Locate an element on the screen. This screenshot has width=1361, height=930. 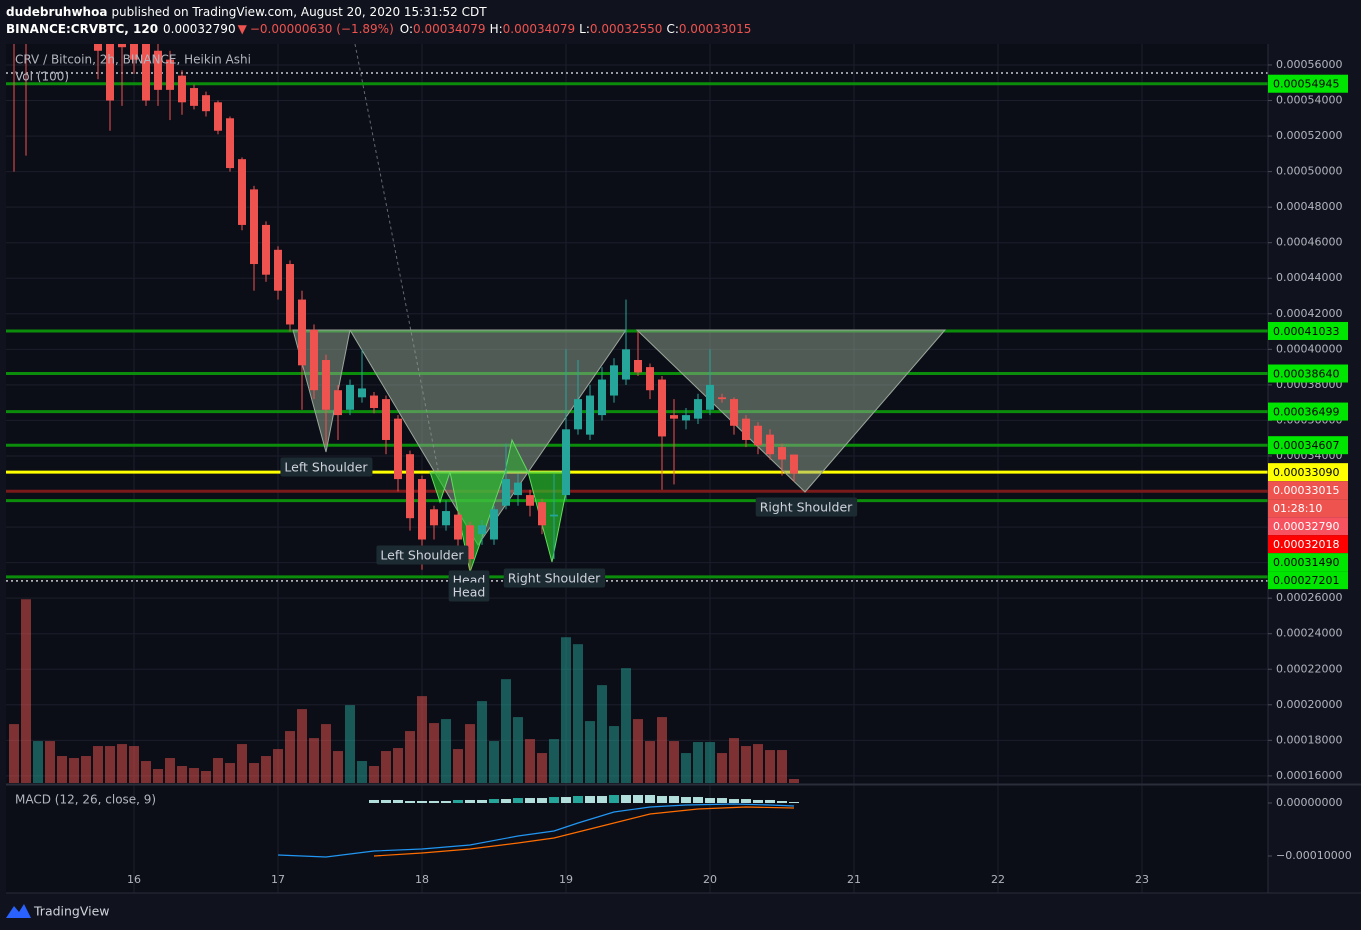
arrow: ▼ is located at coordinates (243, 29).